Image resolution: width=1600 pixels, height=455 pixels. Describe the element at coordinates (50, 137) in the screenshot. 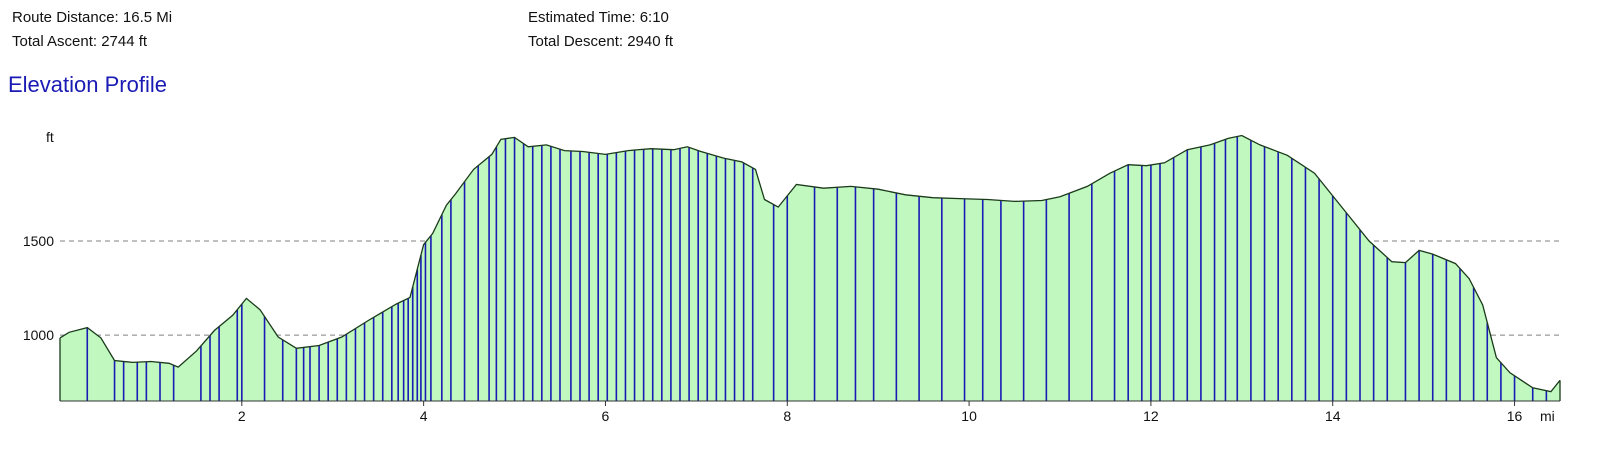

I see `y-axis-label: ft` at that location.